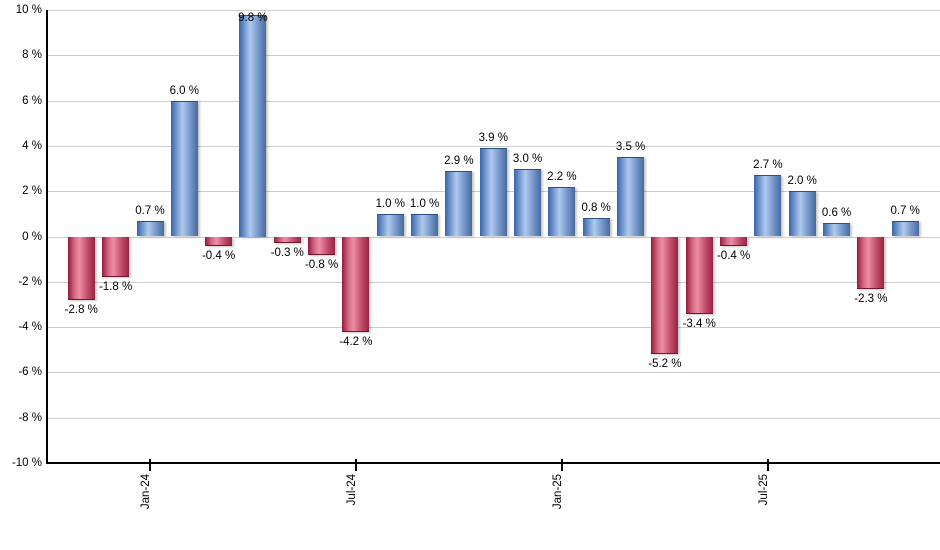 The image size is (940, 550). I want to click on bar-value-label: 2.7 %, so click(768, 165).